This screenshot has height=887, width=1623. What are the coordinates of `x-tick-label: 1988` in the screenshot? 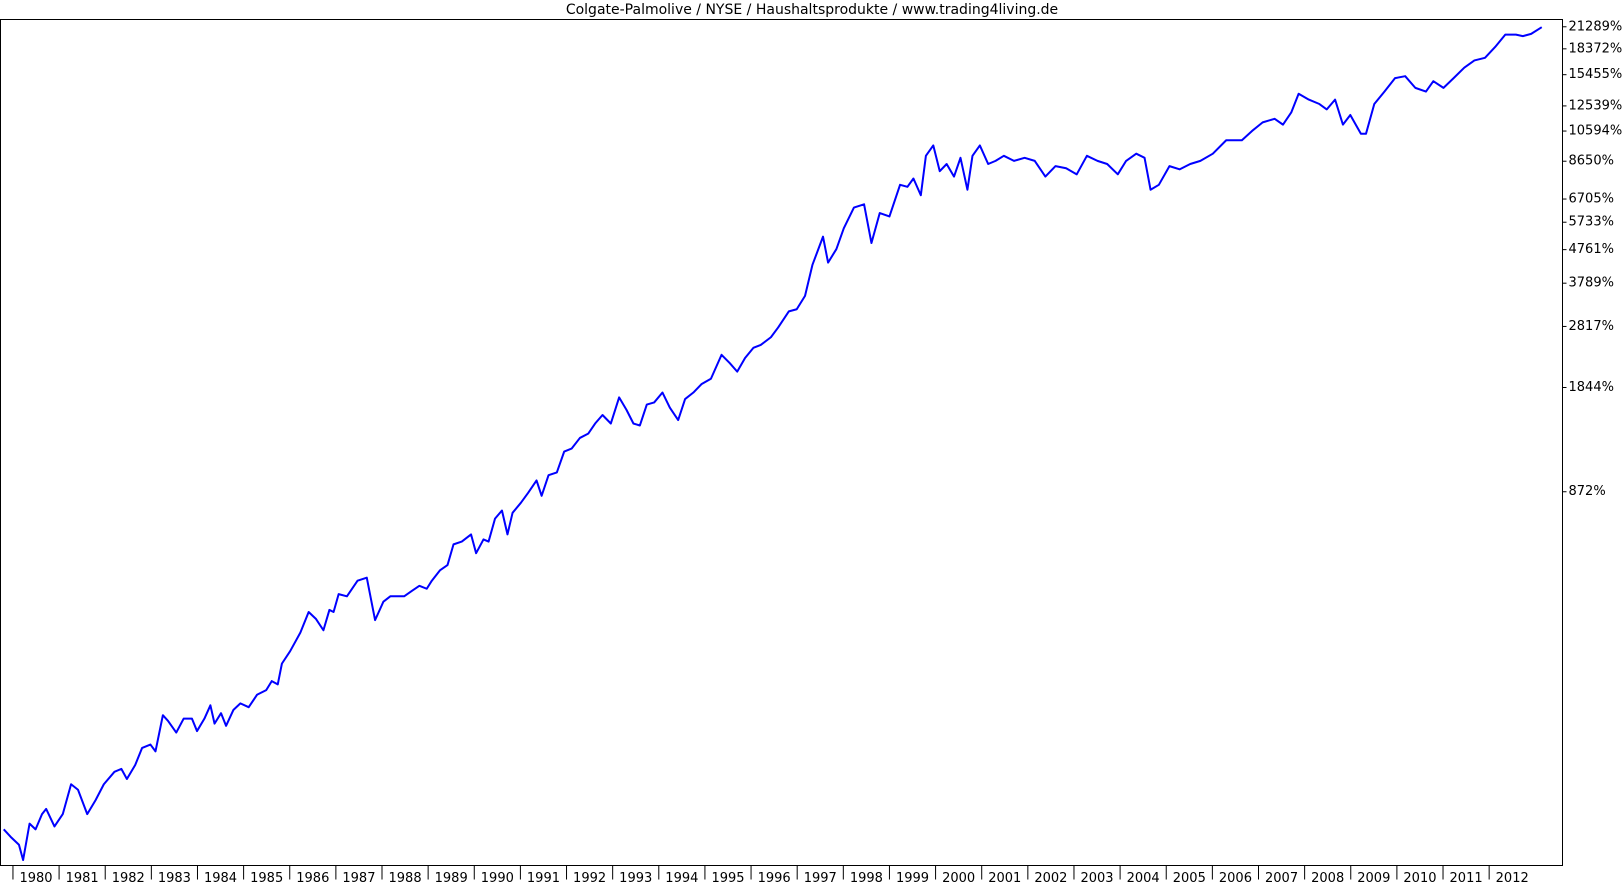 It's located at (405, 878).